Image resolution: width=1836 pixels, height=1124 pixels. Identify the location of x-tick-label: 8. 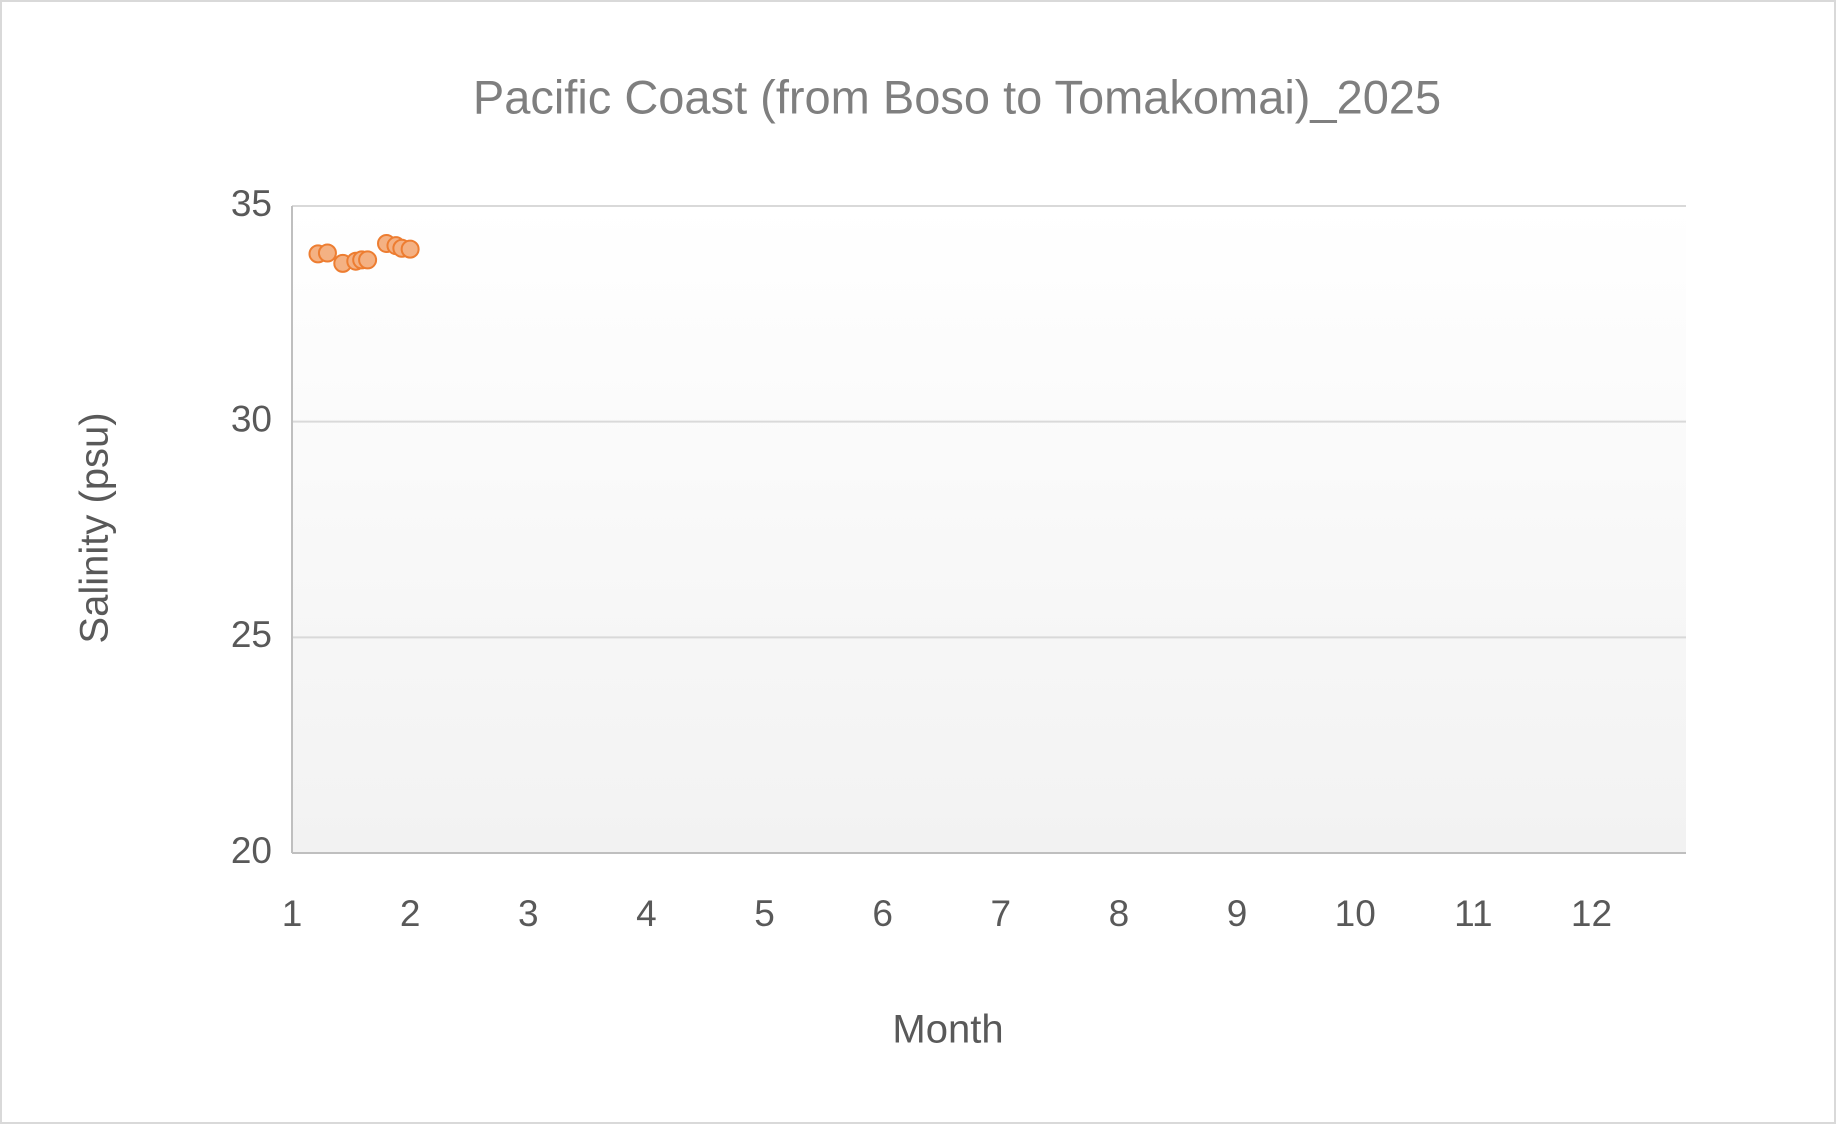
(1119, 913).